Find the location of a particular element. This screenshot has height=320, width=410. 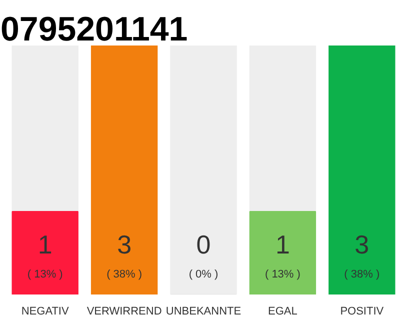

x-tick-label: UNBEKANNTE is located at coordinates (204, 312).